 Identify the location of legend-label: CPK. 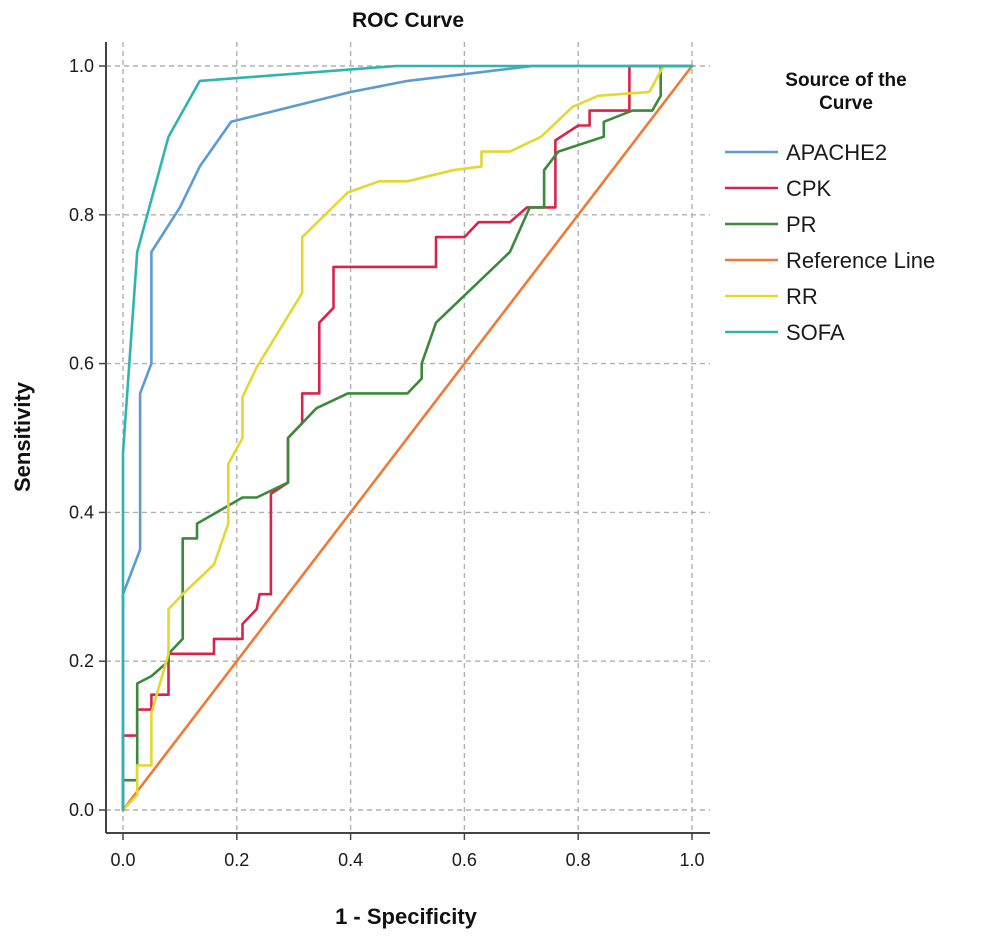
(809, 188).